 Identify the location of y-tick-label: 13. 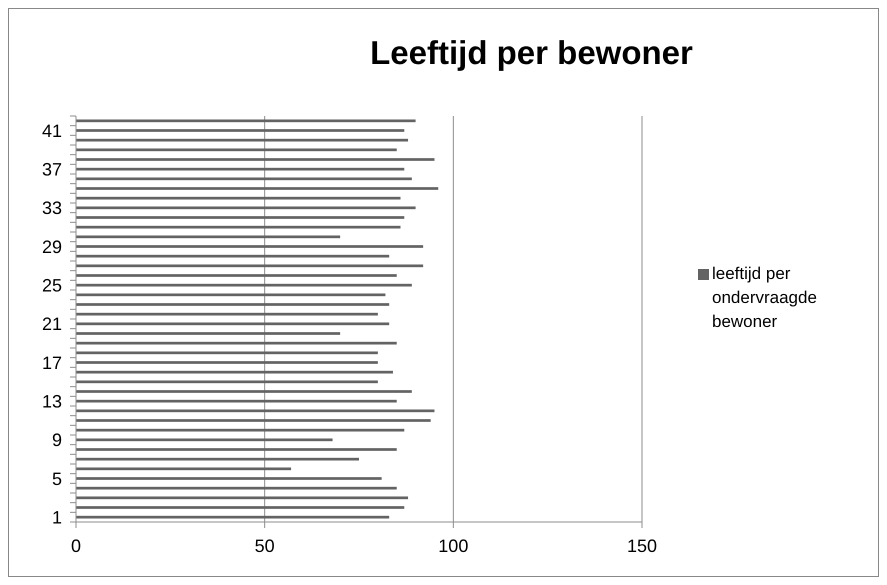
(52, 401).